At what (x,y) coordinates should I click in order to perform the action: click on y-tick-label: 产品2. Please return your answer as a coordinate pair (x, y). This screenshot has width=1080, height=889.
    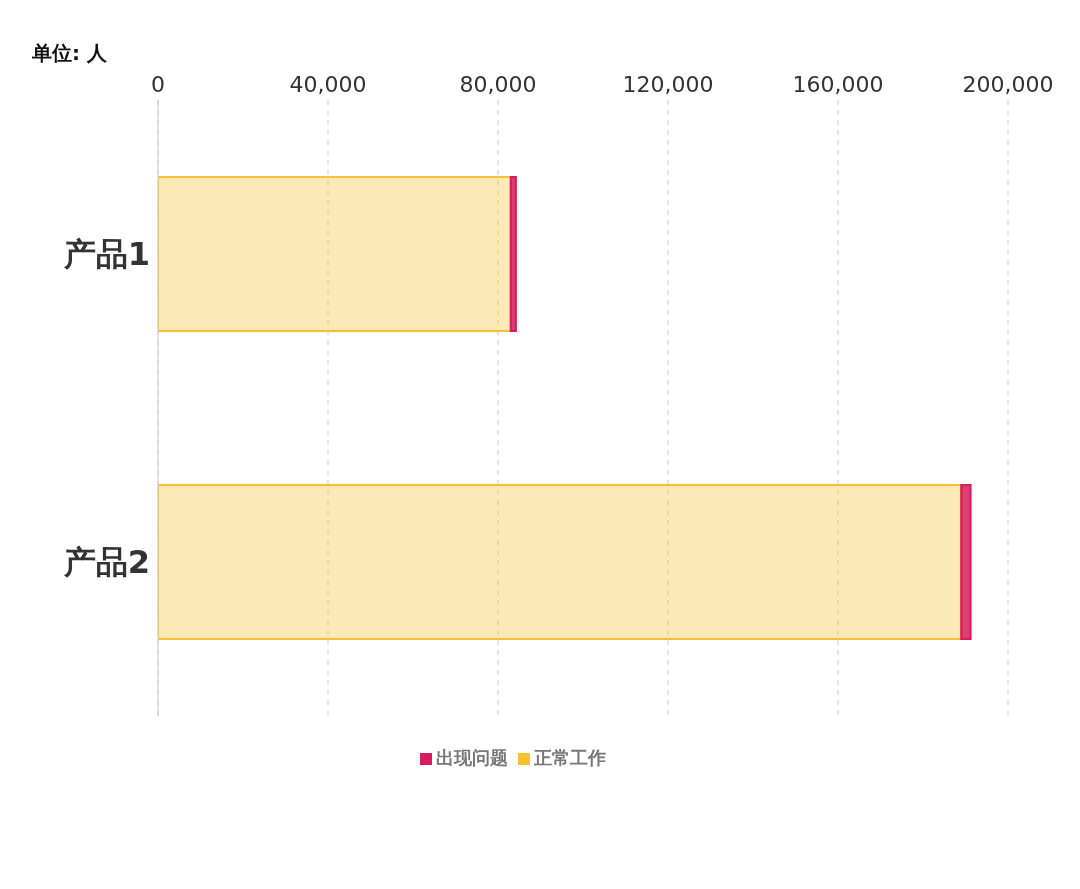
    Looking at the image, I should click on (106, 562).